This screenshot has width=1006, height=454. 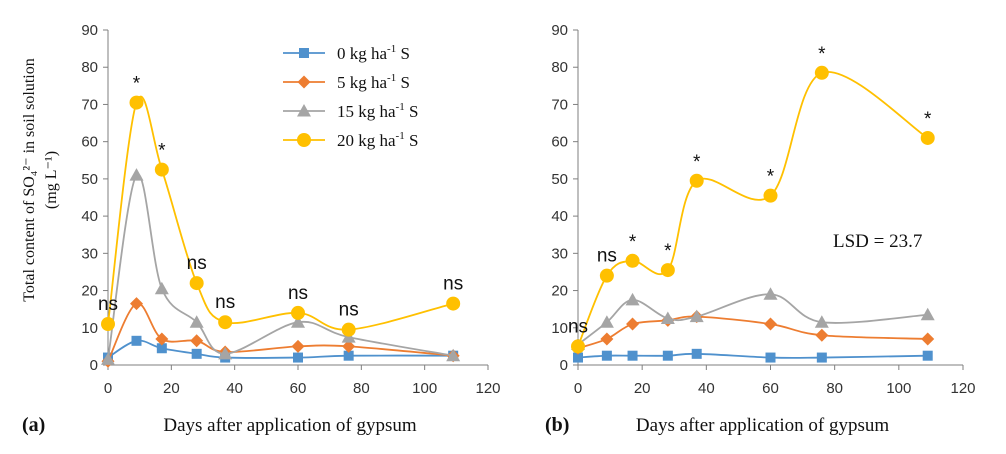 I want to click on series-15-kg-ha-1-s, so click(x=753, y=319).